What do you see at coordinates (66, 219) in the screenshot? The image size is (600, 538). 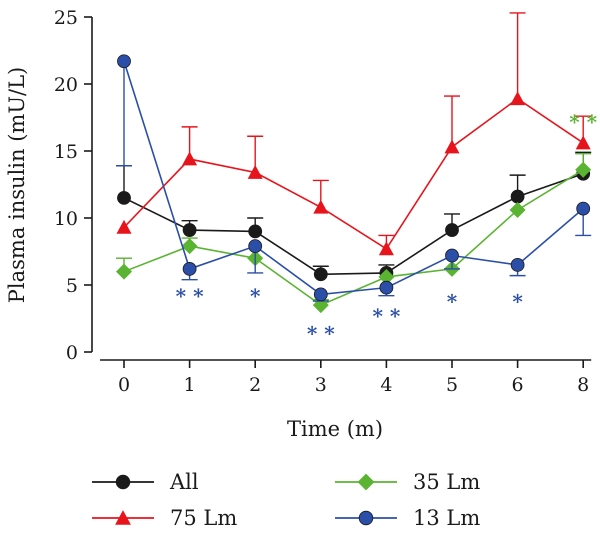 I see `y-tick-label: 10` at bounding box center [66, 219].